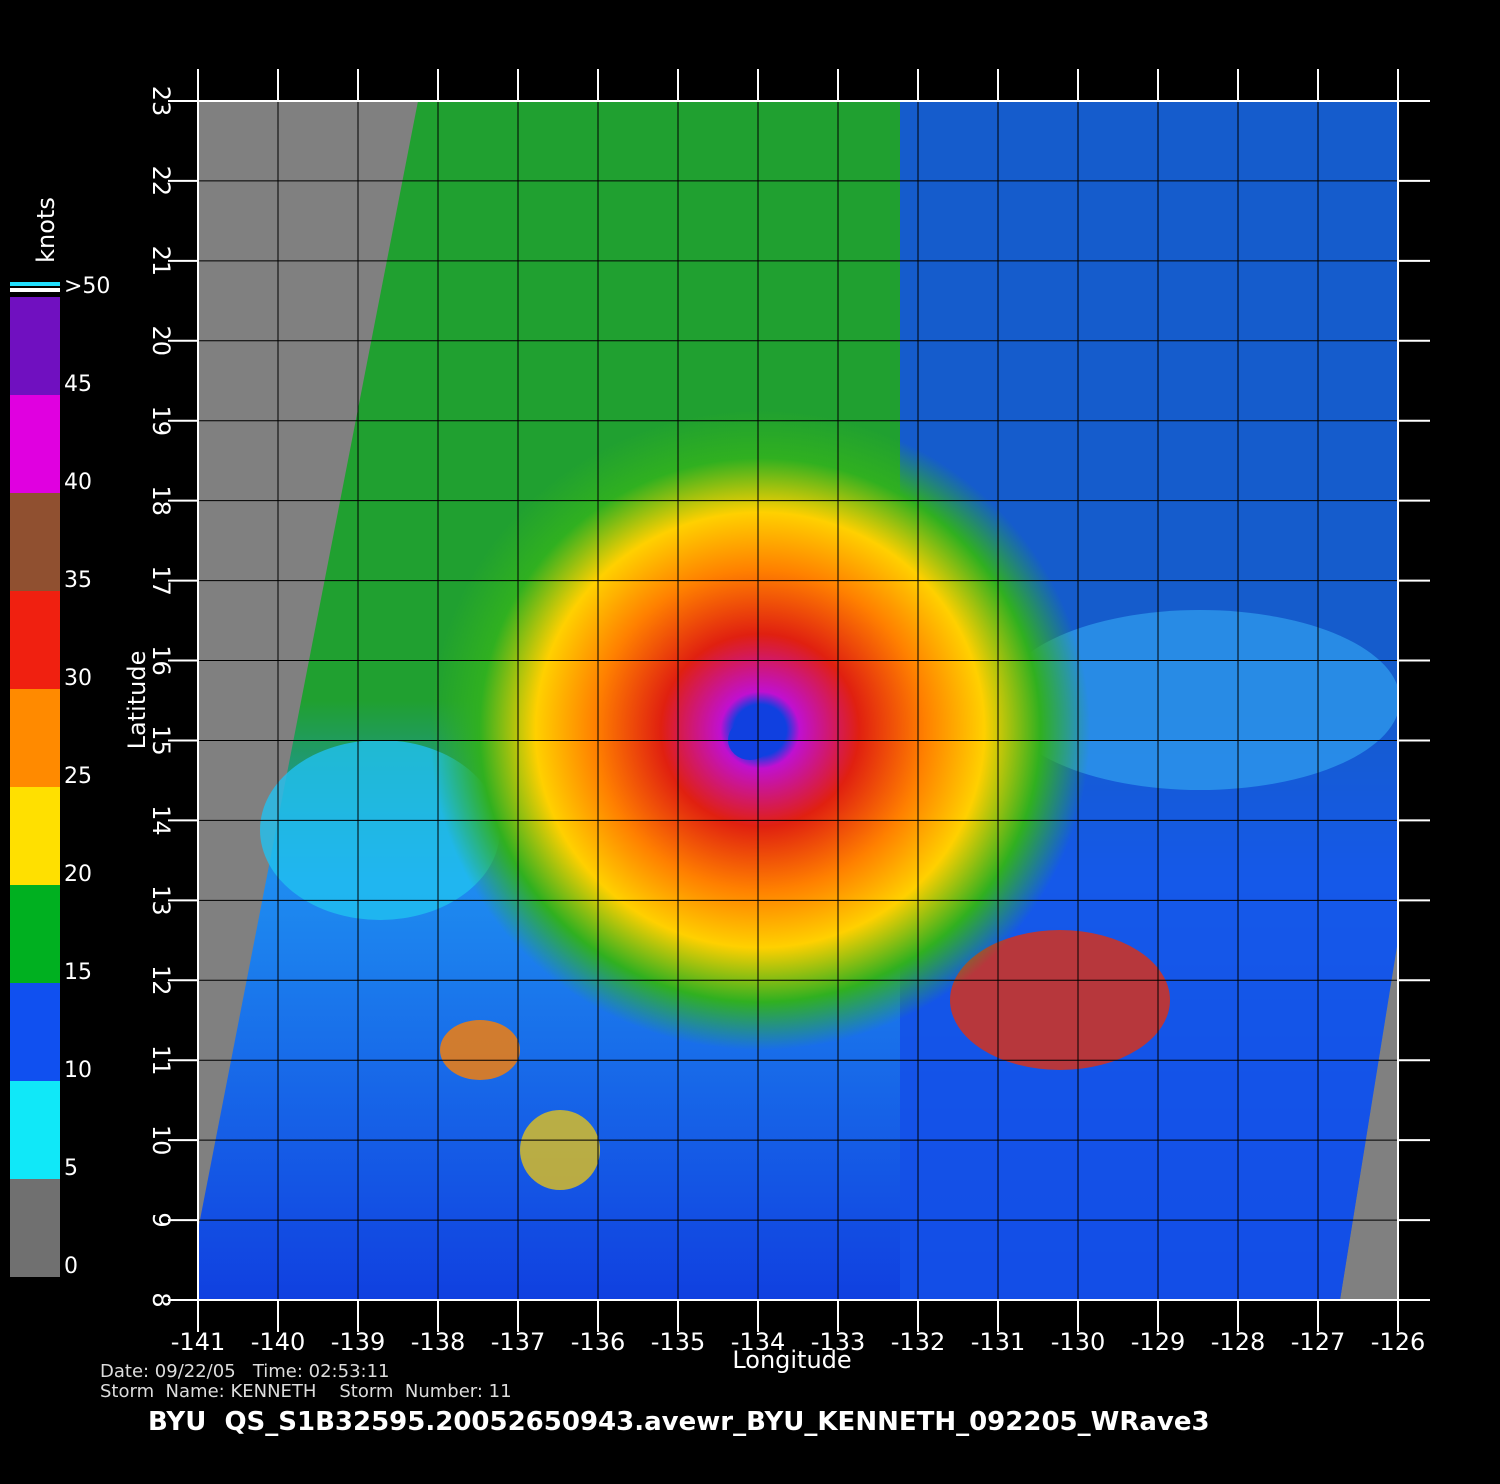 The image size is (1500, 1484). Describe the element at coordinates (161, 820) in the screenshot. I see `y-tick-label: 14` at that location.